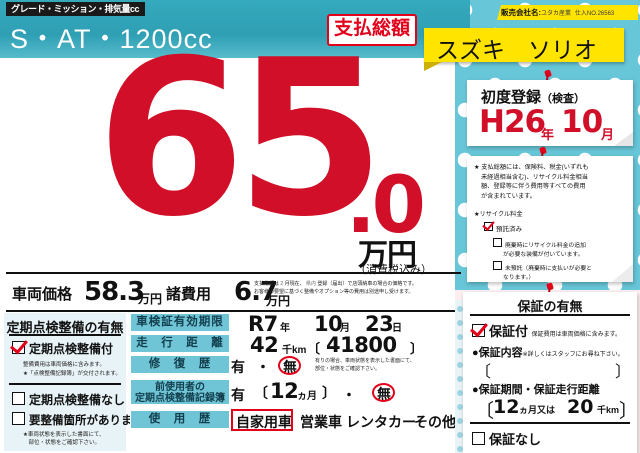  Describe the element at coordinates (511, 97) in the screenshot. I see `first-registration-title-main: 初度登録` at that location.